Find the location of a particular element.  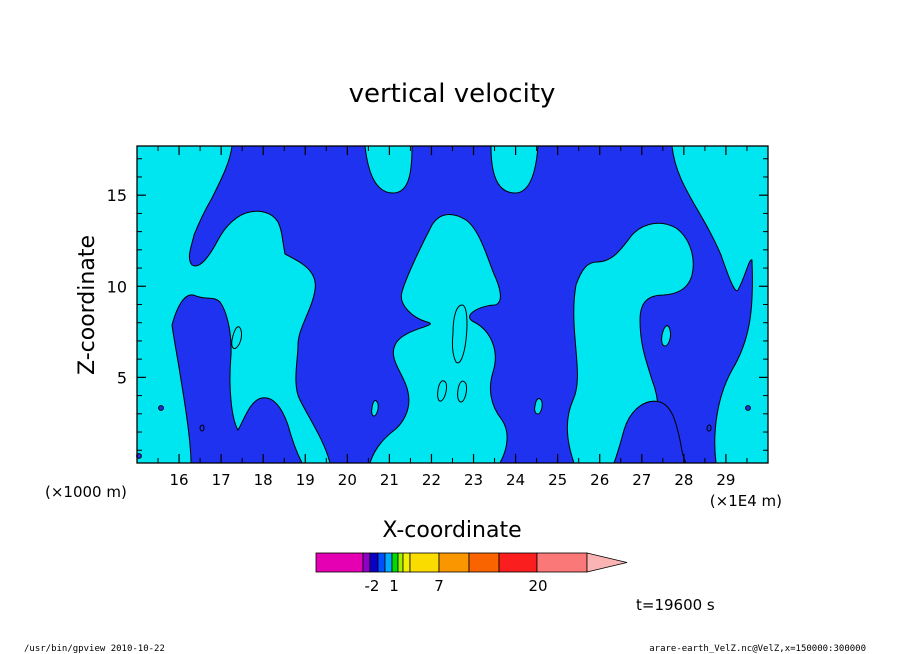

x-tick-label: 24 is located at coordinates (515, 480).